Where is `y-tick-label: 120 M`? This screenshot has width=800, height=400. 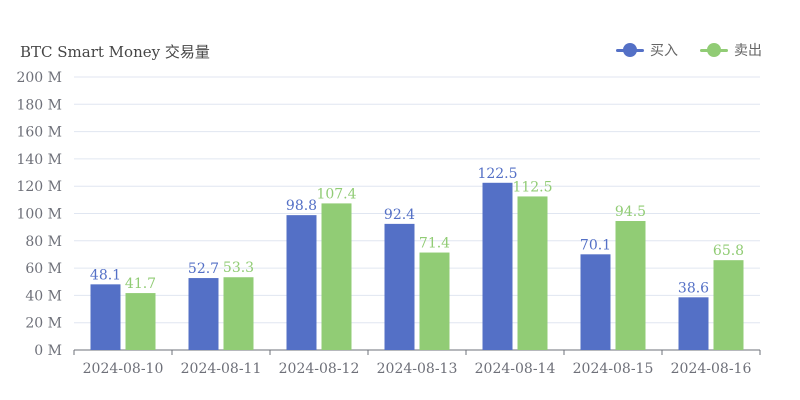
y-tick-label: 120 M is located at coordinates (39, 187).